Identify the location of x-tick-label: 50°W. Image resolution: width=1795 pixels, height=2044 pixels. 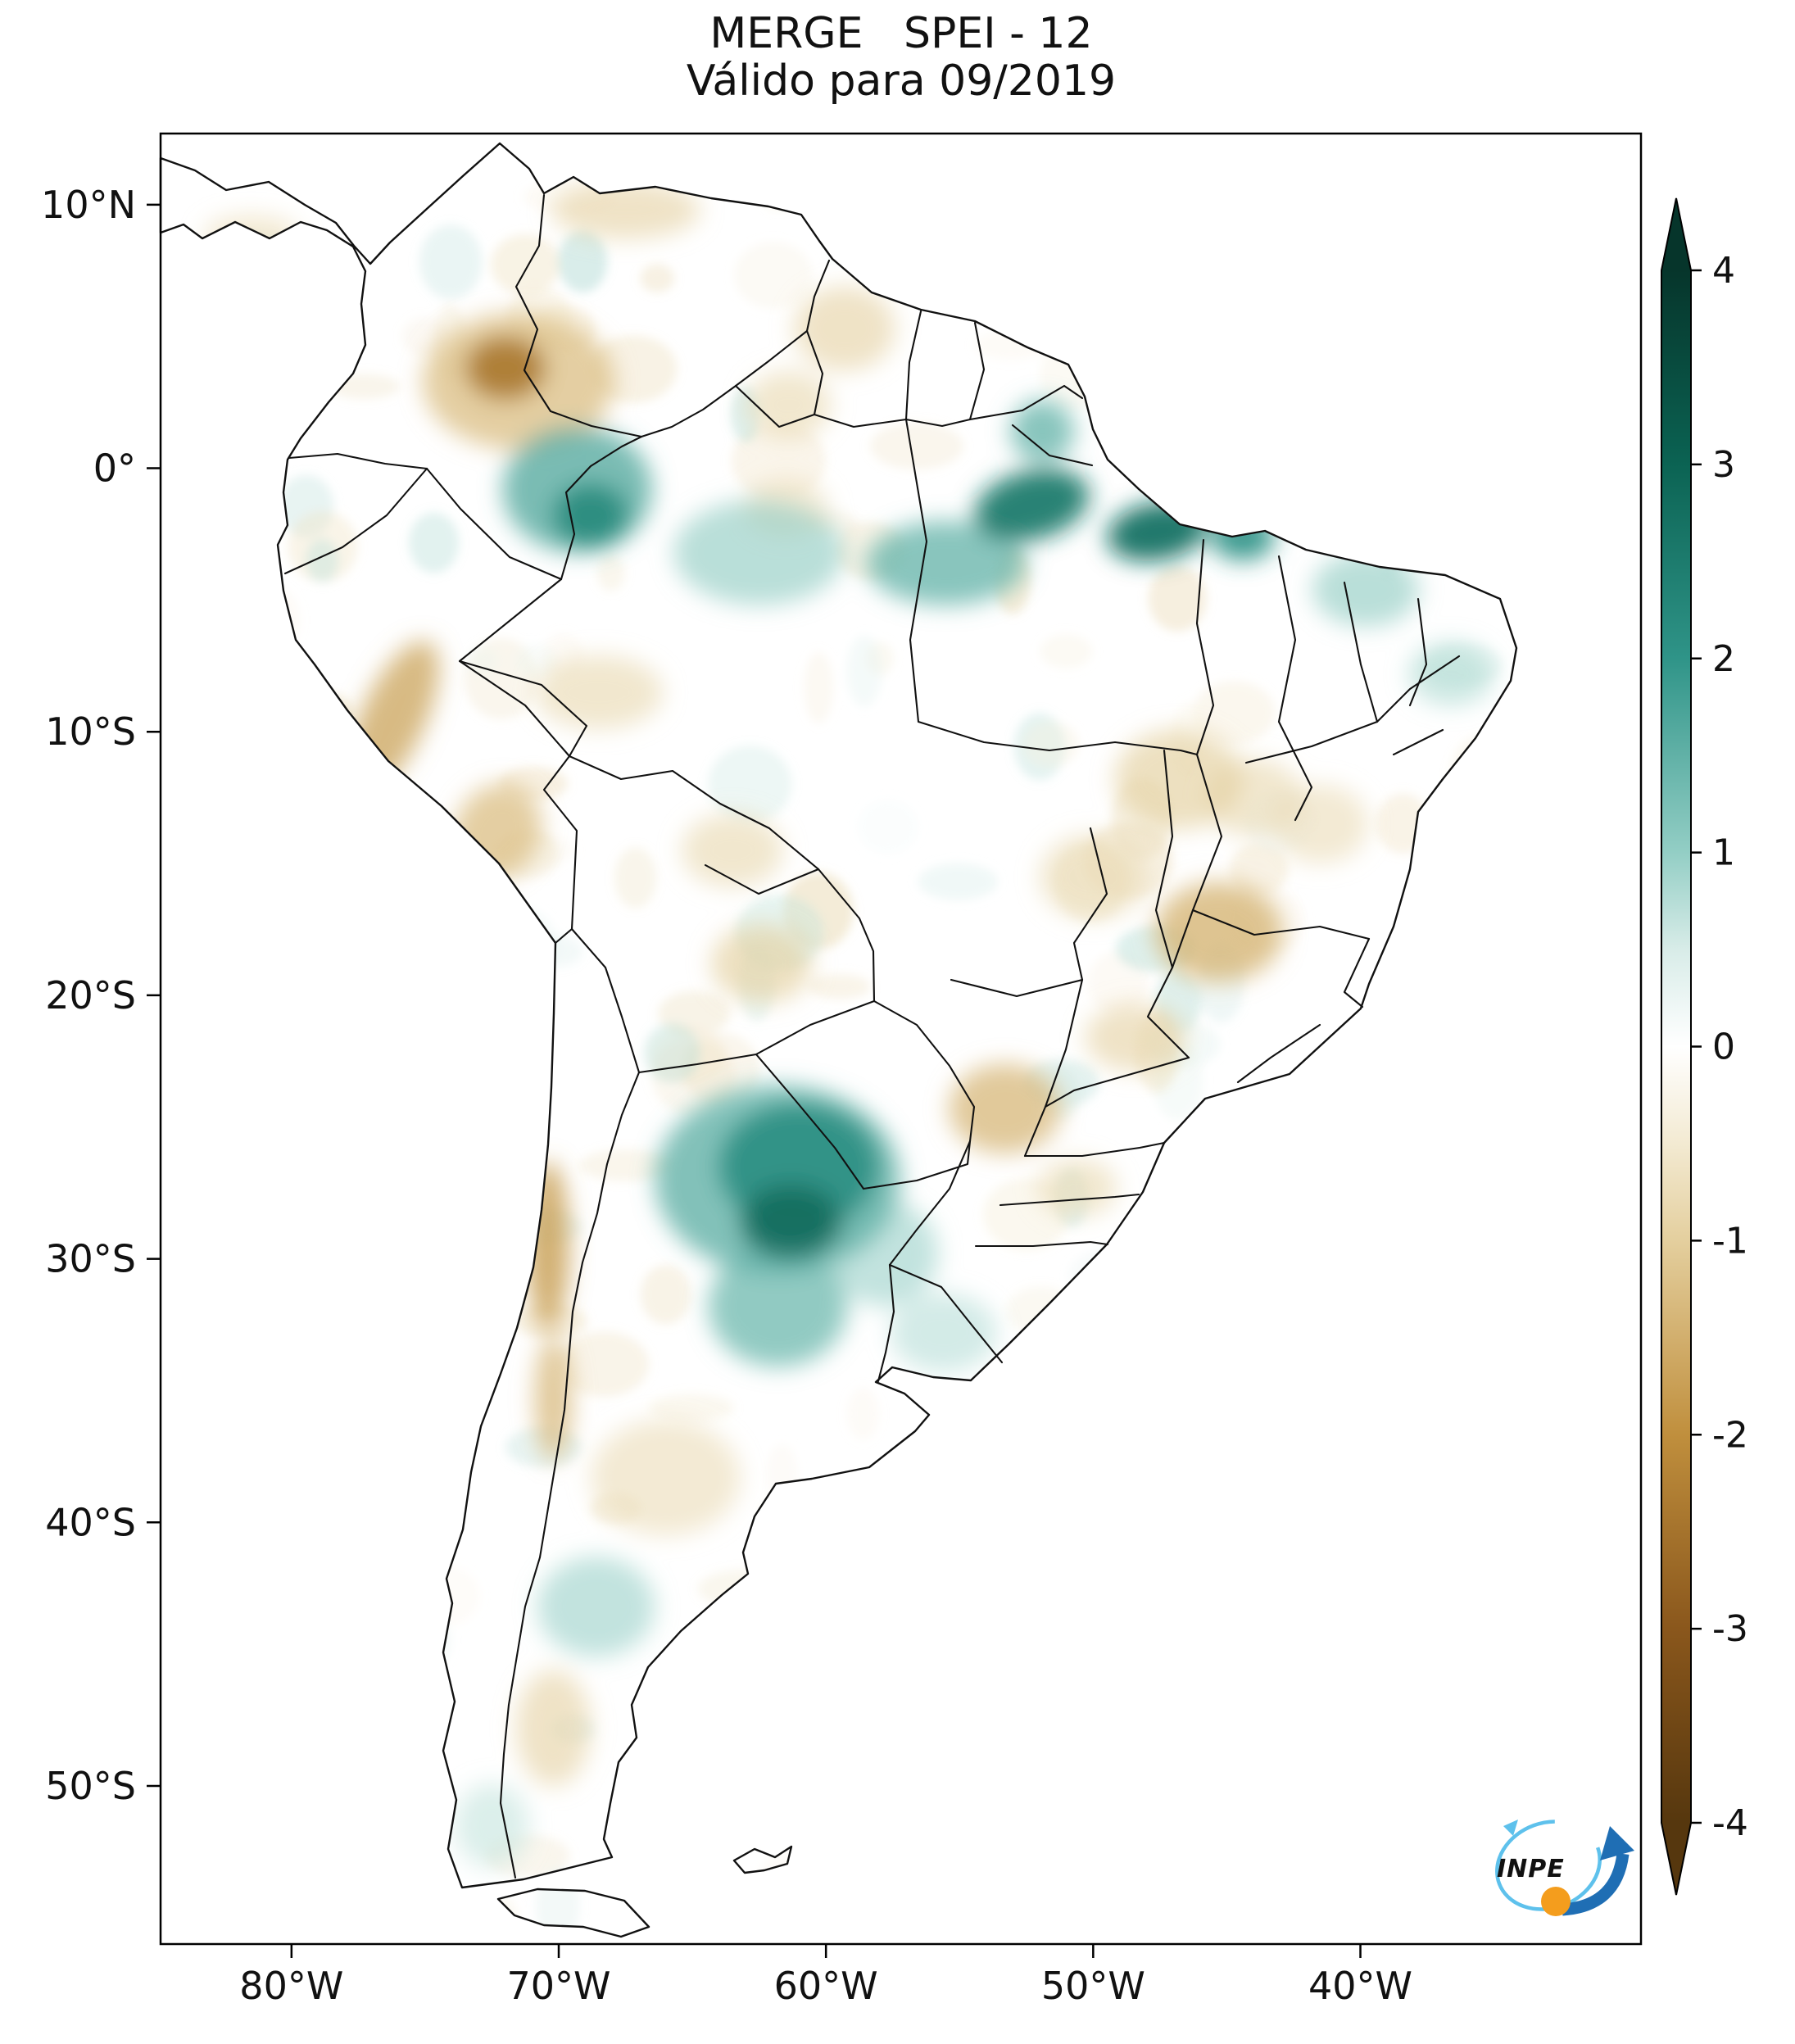
(1093, 1986).